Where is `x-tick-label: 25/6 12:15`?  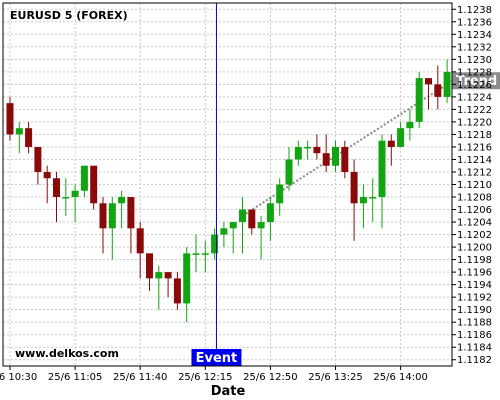
x-tick-label: 25/6 12:15 is located at coordinates (205, 377).